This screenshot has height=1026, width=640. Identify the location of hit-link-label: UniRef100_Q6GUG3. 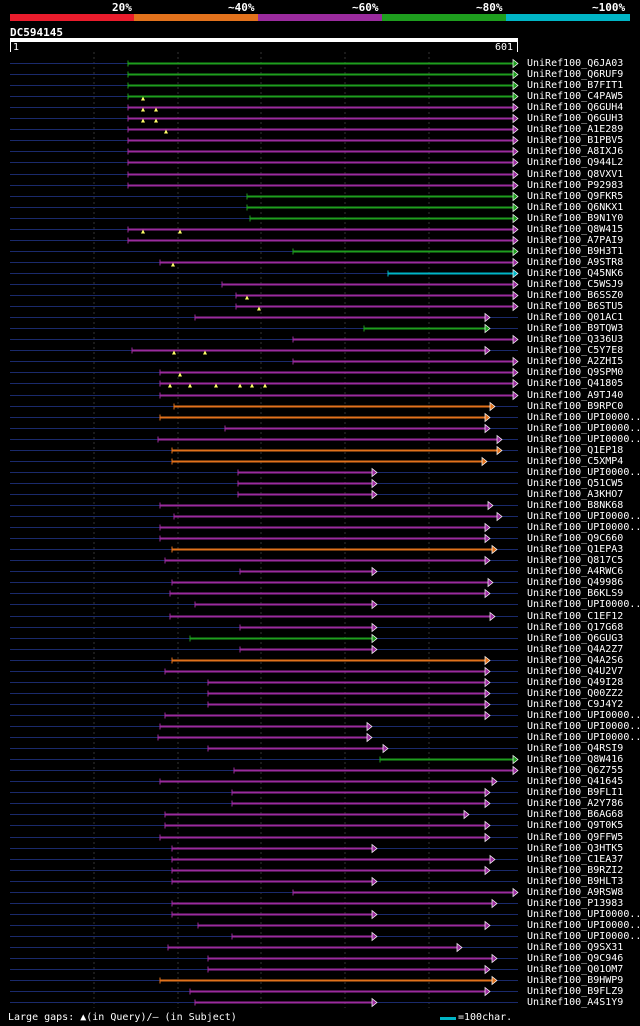
(575, 638).